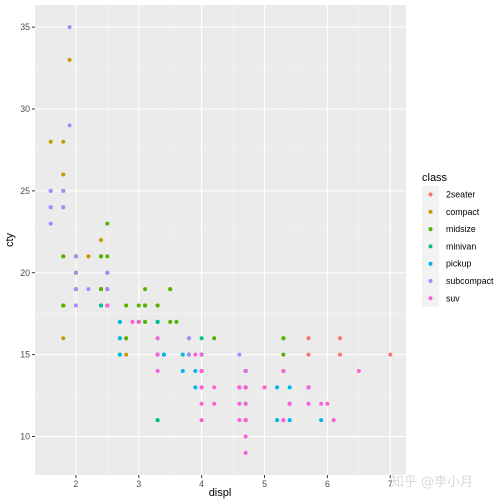 The height and width of the screenshot is (504, 504). I want to click on x-axis-title: displ, so click(220, 493).